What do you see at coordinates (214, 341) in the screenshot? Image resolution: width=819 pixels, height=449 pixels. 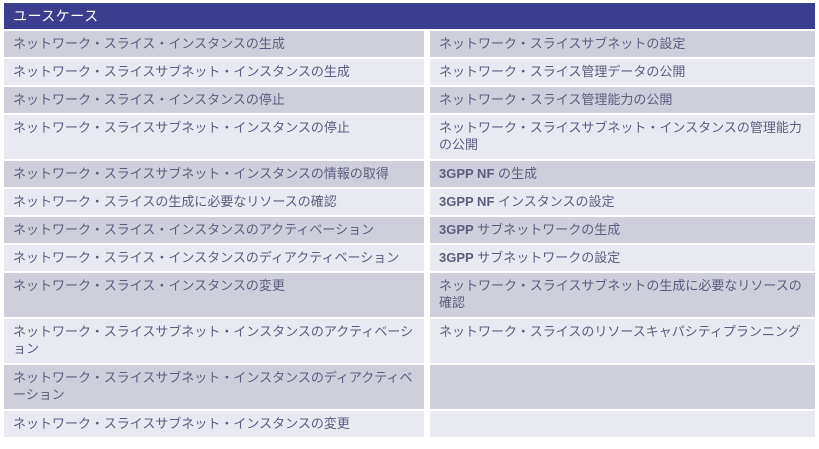 I see `use-case-cell-left: ネットワーク・スライスサブネット・インスタンスのアクティベーション` at bounding box center [214, 341].